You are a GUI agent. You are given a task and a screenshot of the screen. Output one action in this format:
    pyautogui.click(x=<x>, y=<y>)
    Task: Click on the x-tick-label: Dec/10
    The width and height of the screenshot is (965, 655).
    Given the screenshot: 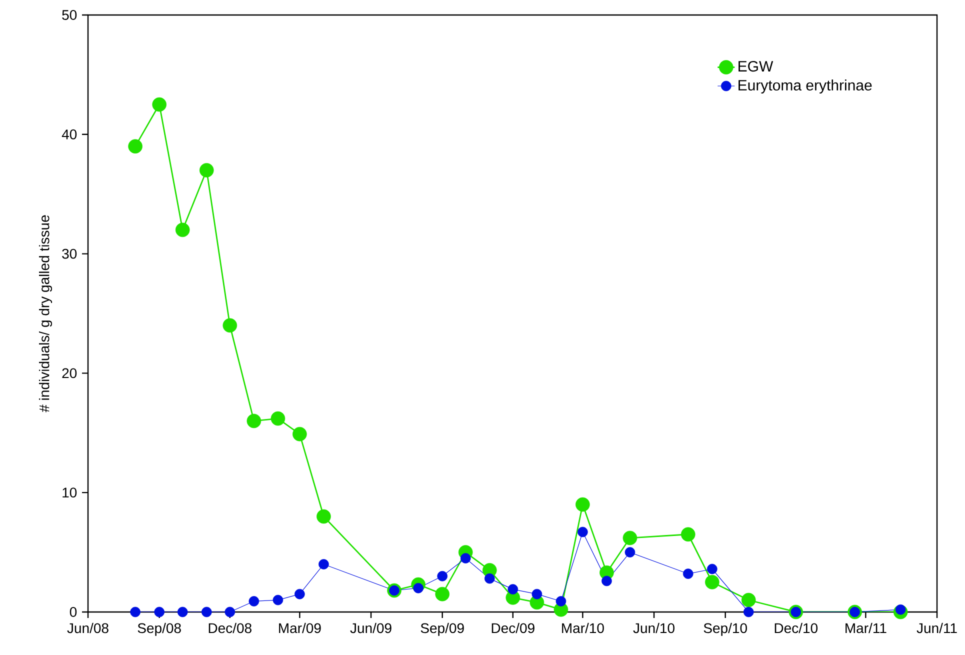 What is the action you would take?
    pyautogui.click(x=796, y=628)
    